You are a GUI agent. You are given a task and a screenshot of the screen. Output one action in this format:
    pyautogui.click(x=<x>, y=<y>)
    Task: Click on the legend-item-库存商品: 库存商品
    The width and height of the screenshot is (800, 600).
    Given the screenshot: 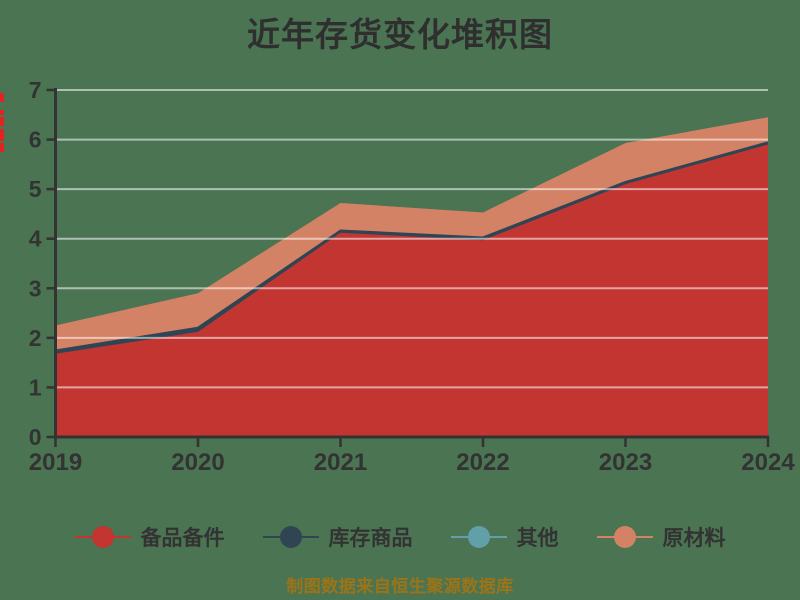 What is the action you would take?
    pyautogui.click(x=337, y=537)
    